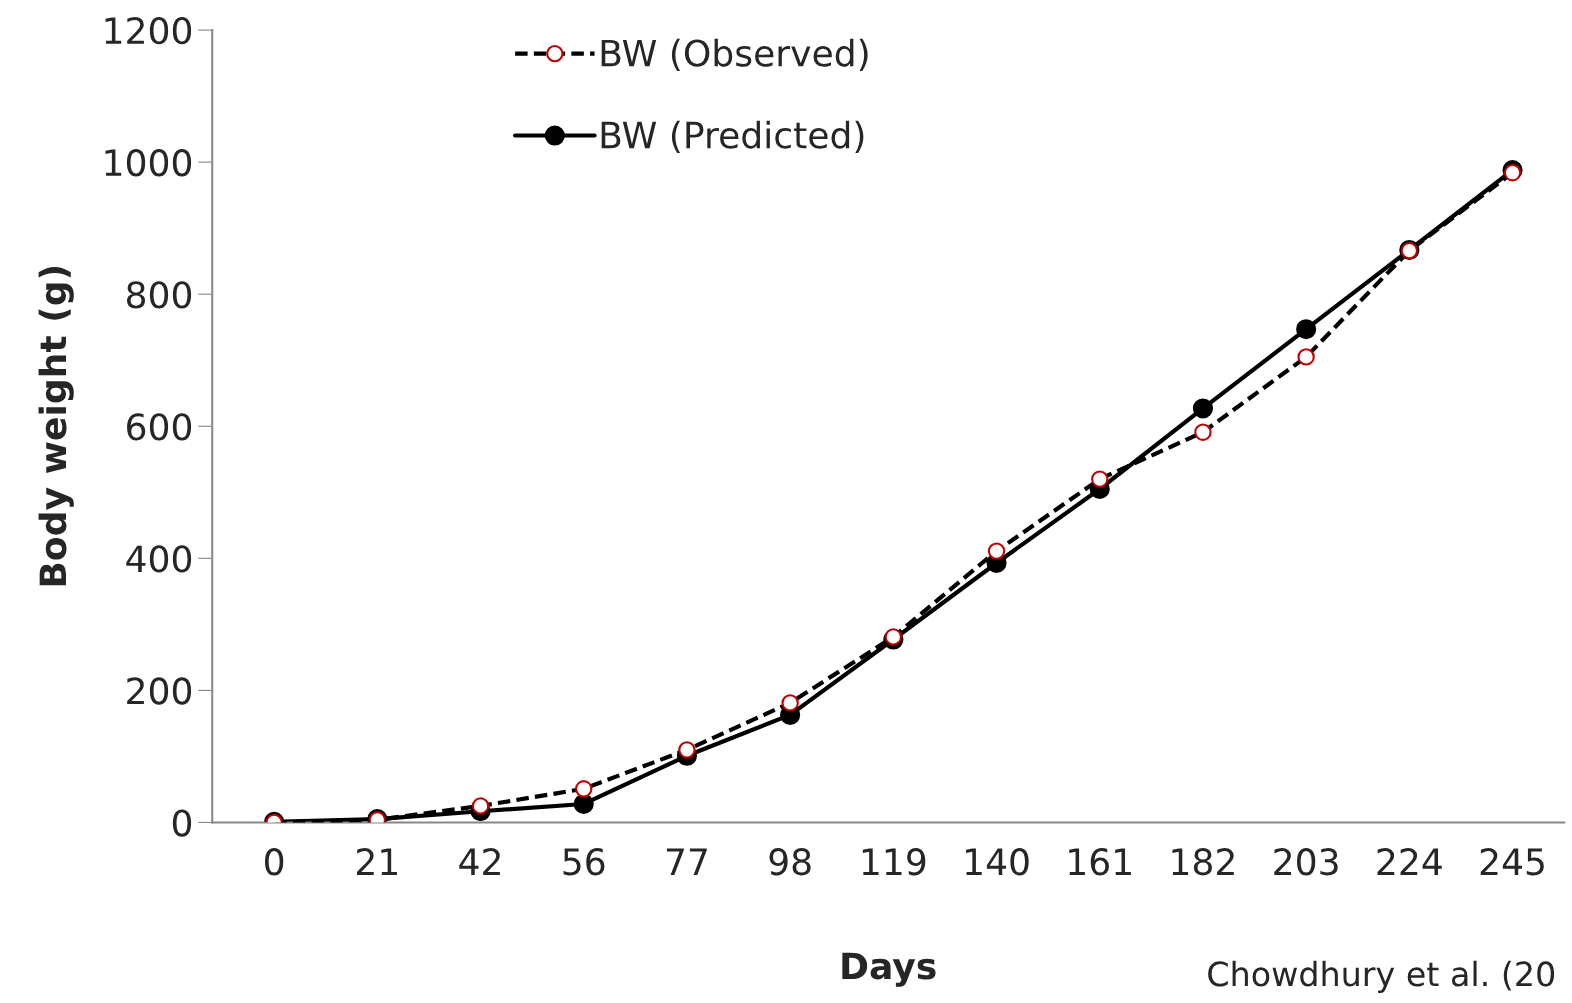 The image size is (1572, 1003). Describe the element at coordinates (790, 862) in the screenshot. I see `x-tick-label: 98` at that location.